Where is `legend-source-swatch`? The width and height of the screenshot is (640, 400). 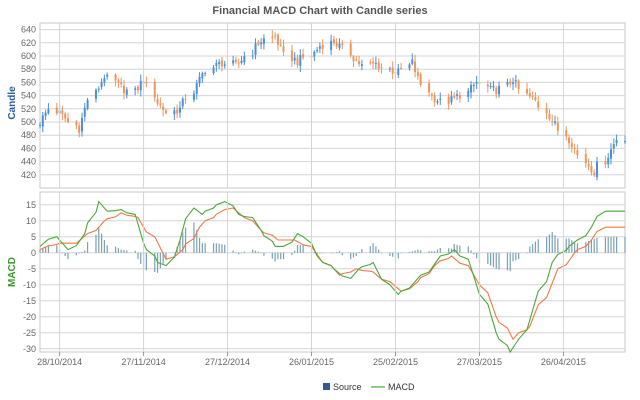 legend-source-swatch is located at coordinates (326, 386).